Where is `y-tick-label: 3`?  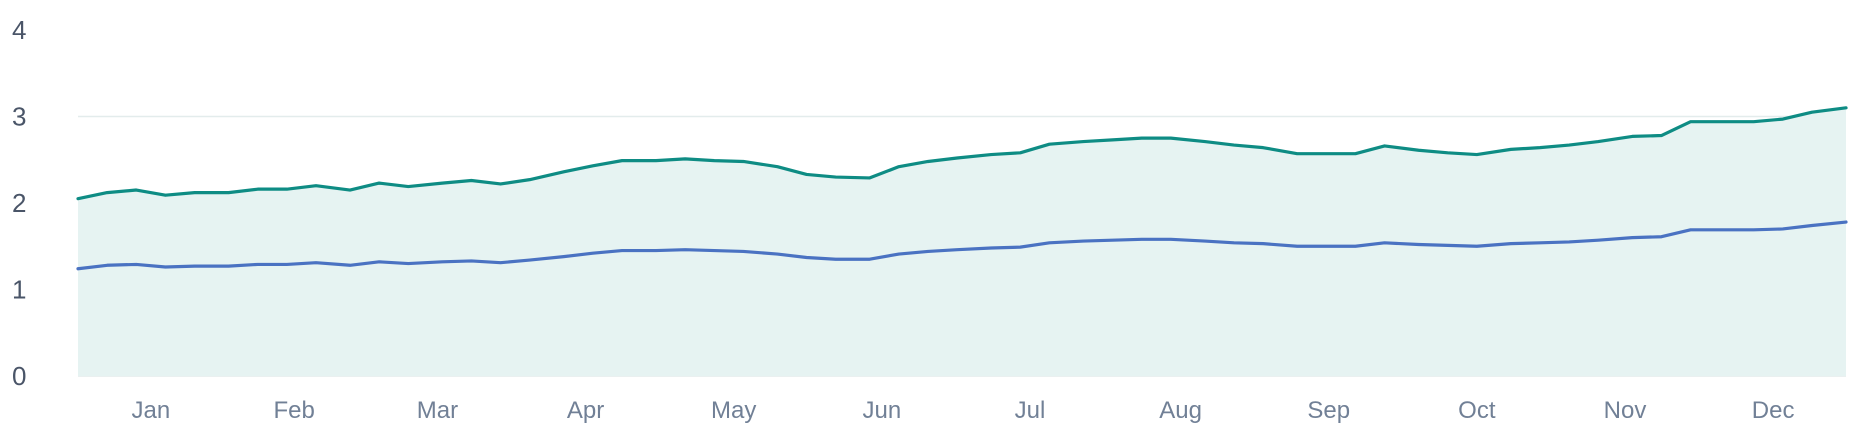
y-tick-label: 3 is located at coordinates (19, 117).